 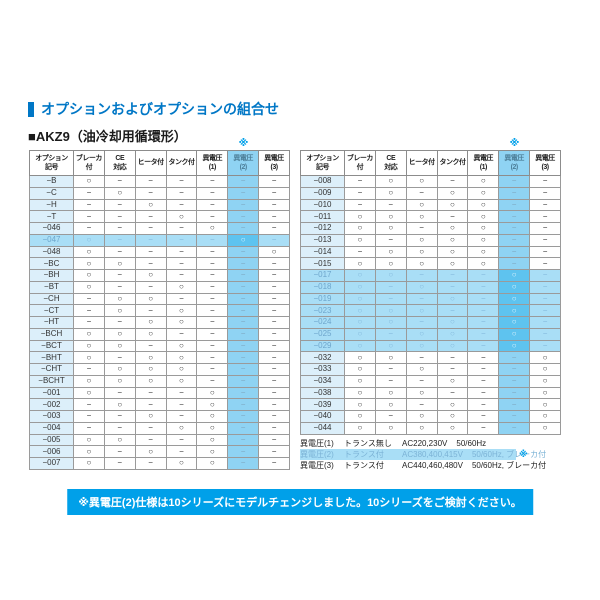 I want to click on option-code-cell: −BC, so click(x=51, y=263).